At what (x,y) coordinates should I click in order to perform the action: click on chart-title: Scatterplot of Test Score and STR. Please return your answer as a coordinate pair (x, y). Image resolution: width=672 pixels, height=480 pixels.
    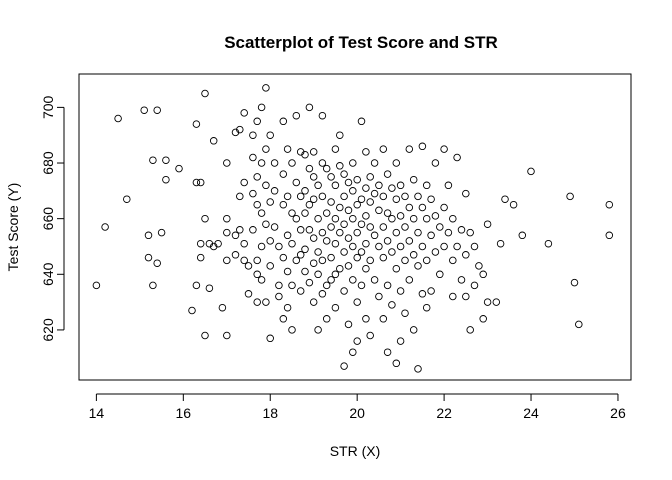
    Looking at the image, I should click on (361, 42).